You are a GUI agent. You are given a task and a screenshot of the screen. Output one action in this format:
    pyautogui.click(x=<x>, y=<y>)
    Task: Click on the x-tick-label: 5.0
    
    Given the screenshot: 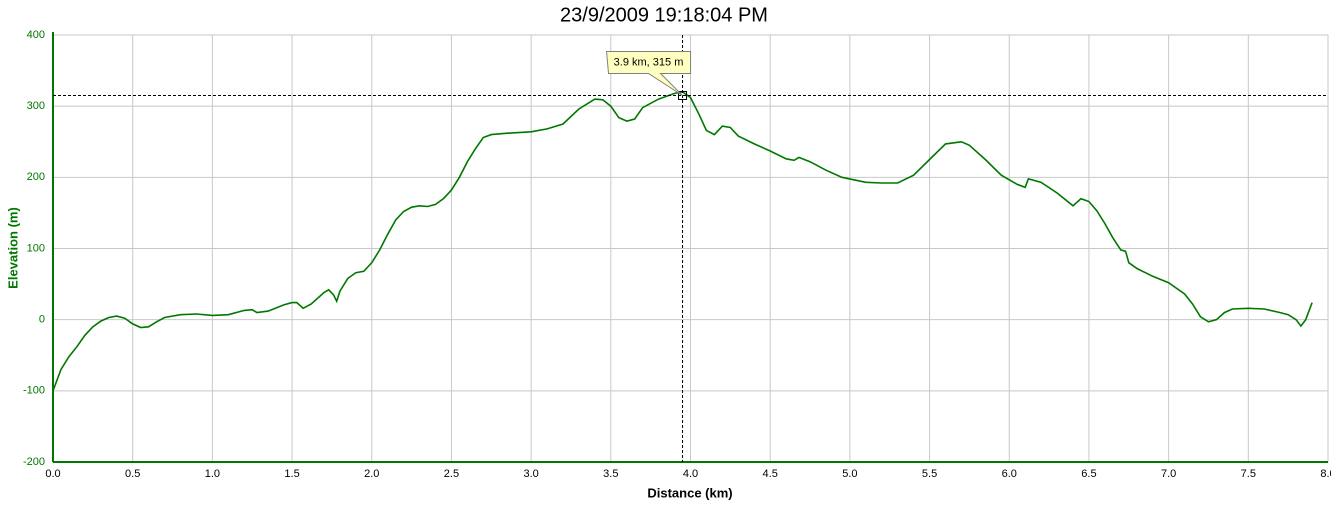 What is the action you would take?
    pyautogui.click(x=849, y=474)
    